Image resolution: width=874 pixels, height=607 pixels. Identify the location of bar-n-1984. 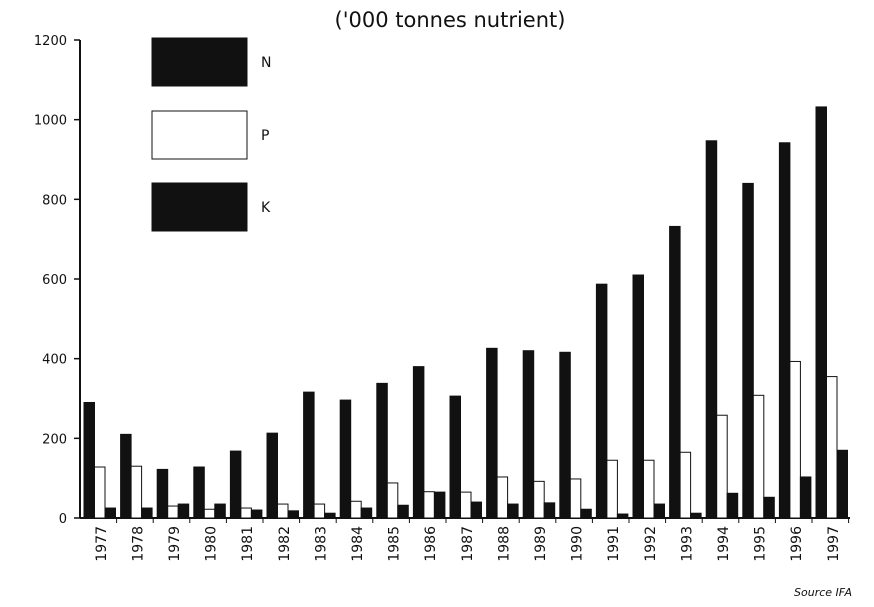
(345, 459).